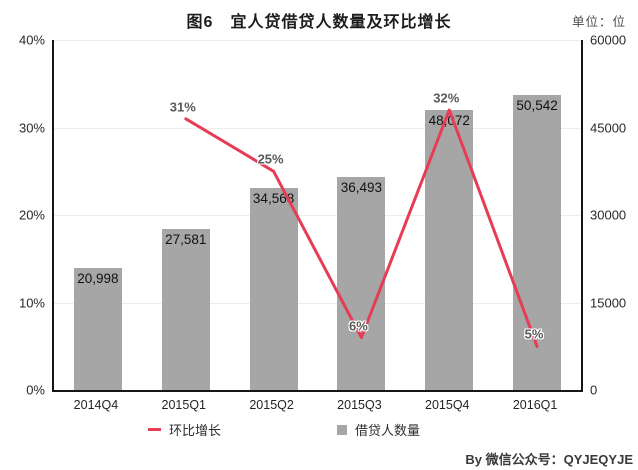 The height and width of the screenshot is (470, 638). What do you see at coordinates (195, 430) in the screenshot?
I see `legend-label-growth: 环比增长` at bounding box center [195, 430].